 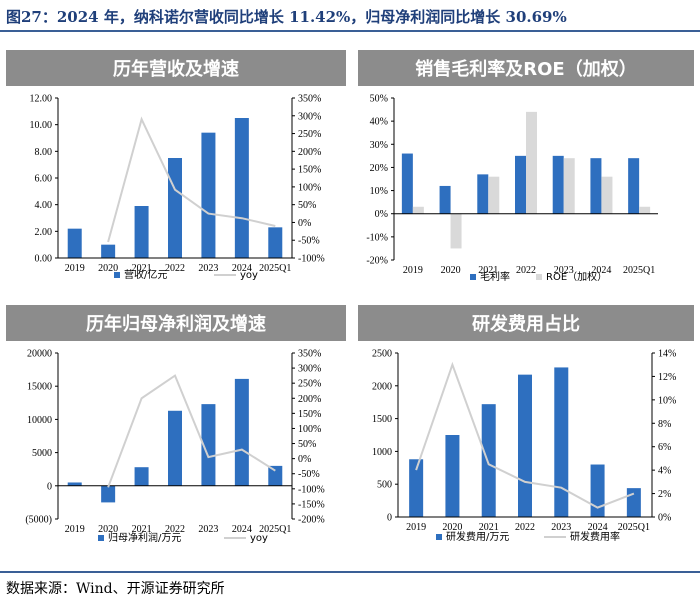 What do you see at coordinates (379, 168) in the screenshot?
I see `left-tick-label: 20%` at bounding box center [379, 168].